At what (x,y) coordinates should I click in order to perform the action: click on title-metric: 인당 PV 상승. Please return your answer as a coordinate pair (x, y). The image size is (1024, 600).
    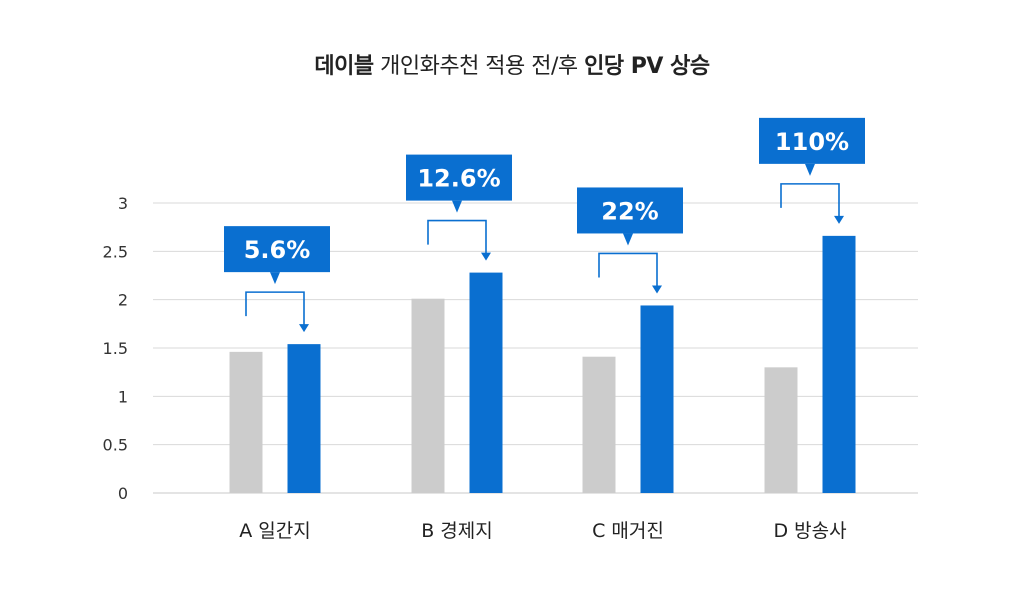
    Looking at the image, I should click on (647, 66).